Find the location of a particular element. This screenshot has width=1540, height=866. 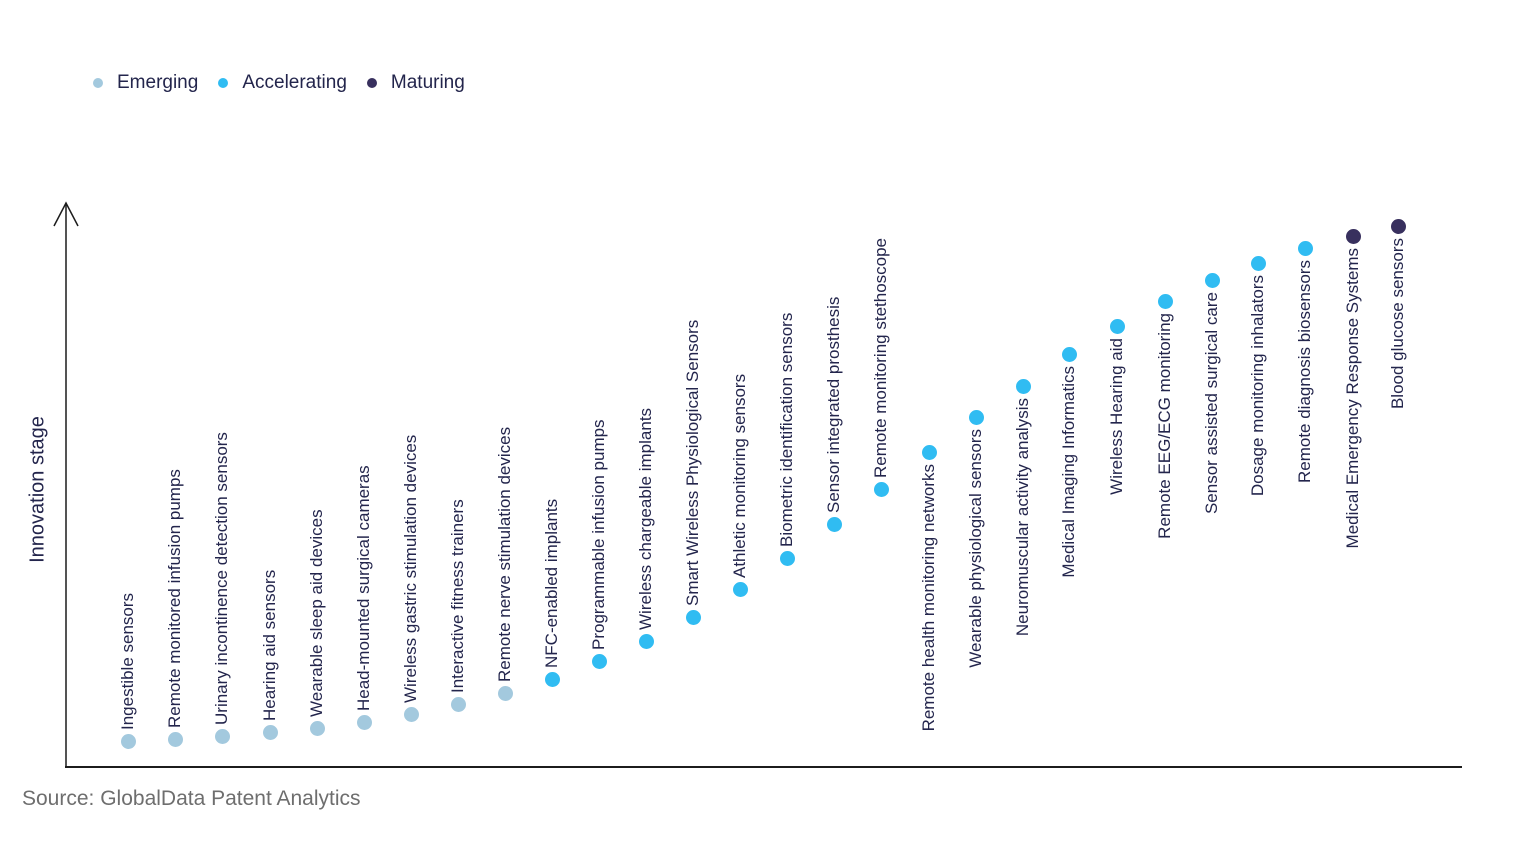

data-point-label: Wireless gastric stimulation devices is located at coordinates (410, 568).